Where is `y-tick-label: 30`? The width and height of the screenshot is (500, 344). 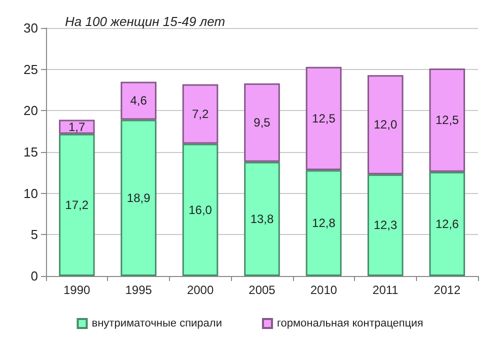
y-tick-label: 30 is located at coordinates (31, 28).